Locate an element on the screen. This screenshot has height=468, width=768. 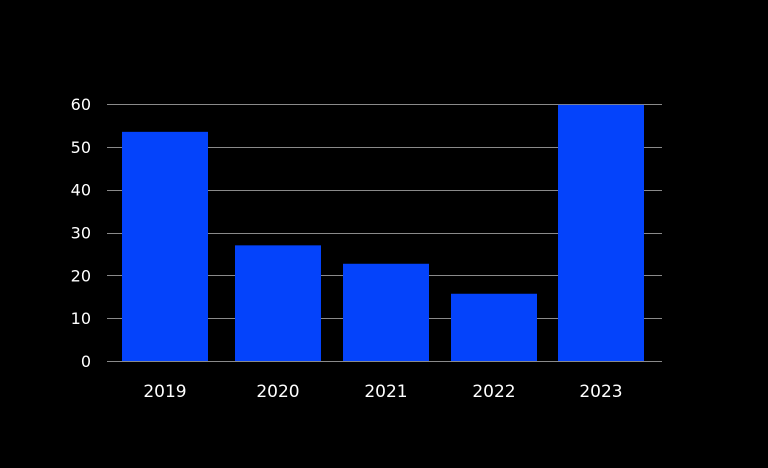
bar-2020 is located at coordinates (278, 303).